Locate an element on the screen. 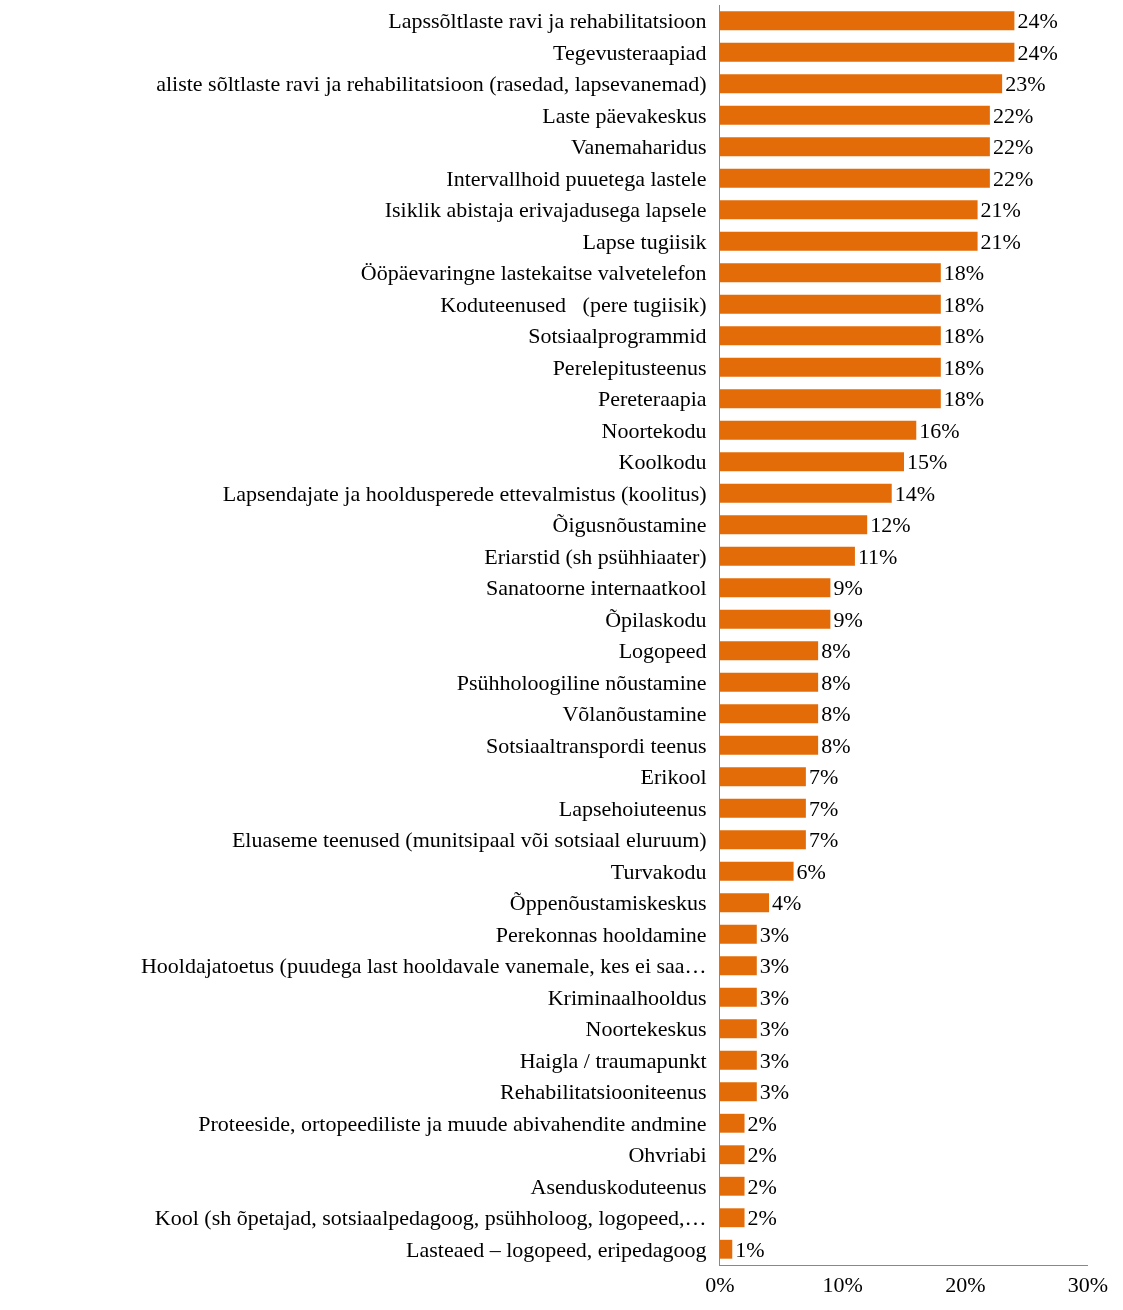 This screenshot has width=1123, height=1310. data-label: 6% is located at coordinates (811, 871).